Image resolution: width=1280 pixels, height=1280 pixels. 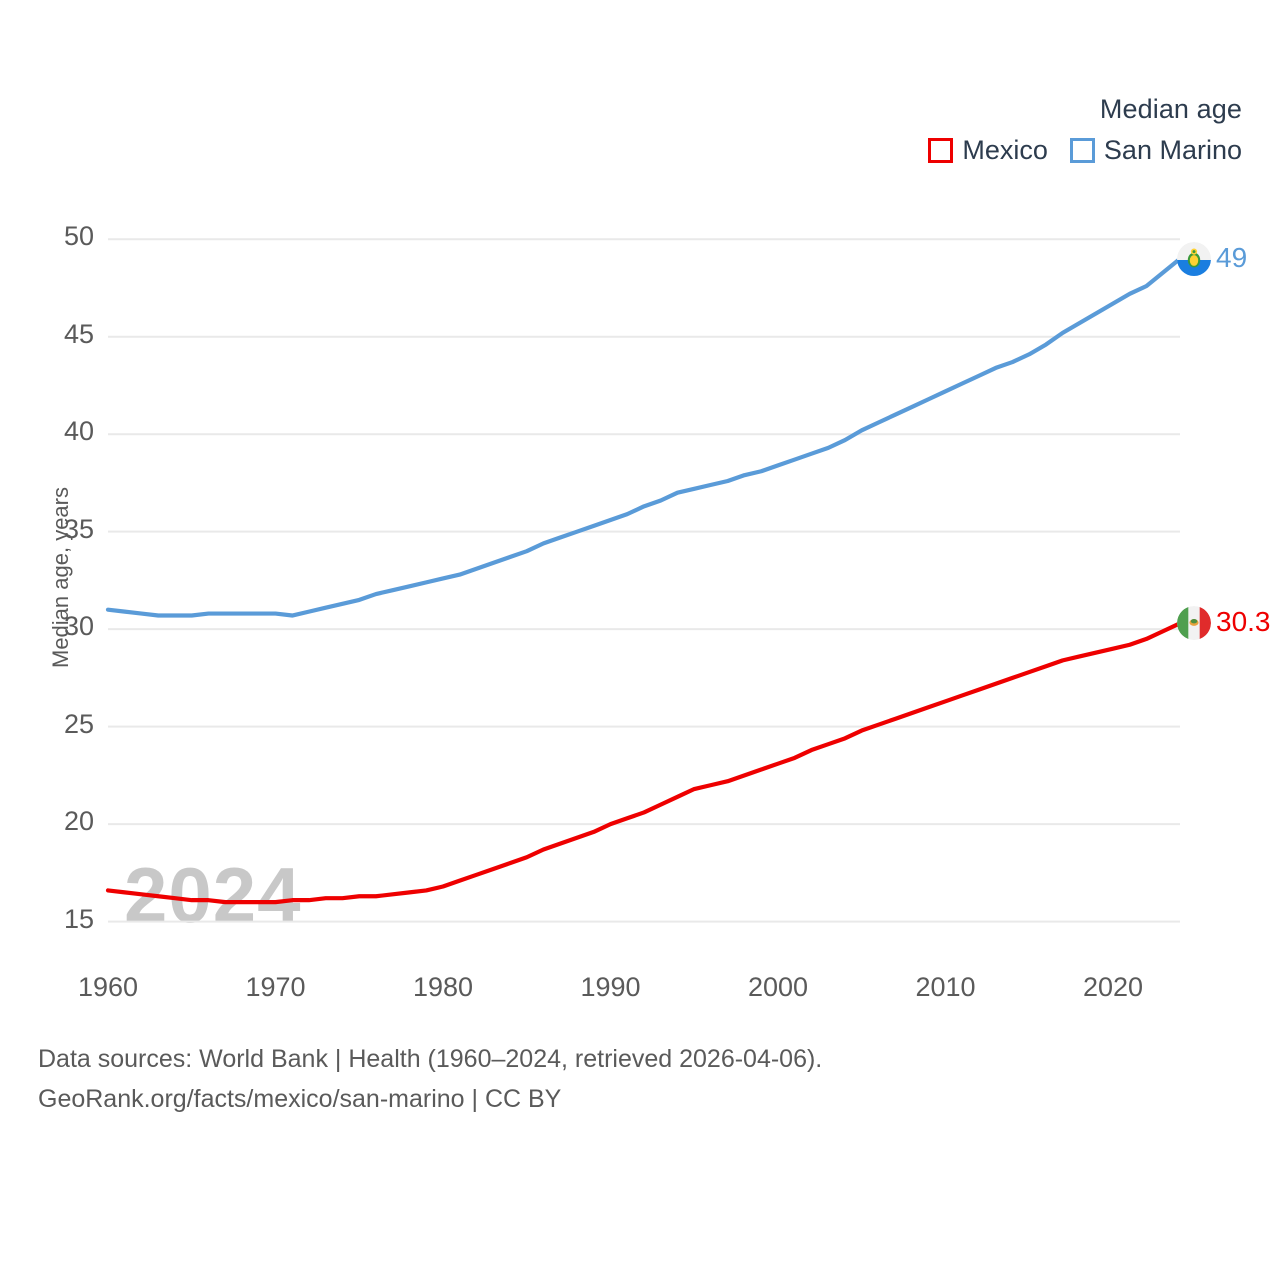 What do you see at coordinates (78, 431) in the screenshot?
I see `y-tick-label: 40` at bounding box center [78, 431].